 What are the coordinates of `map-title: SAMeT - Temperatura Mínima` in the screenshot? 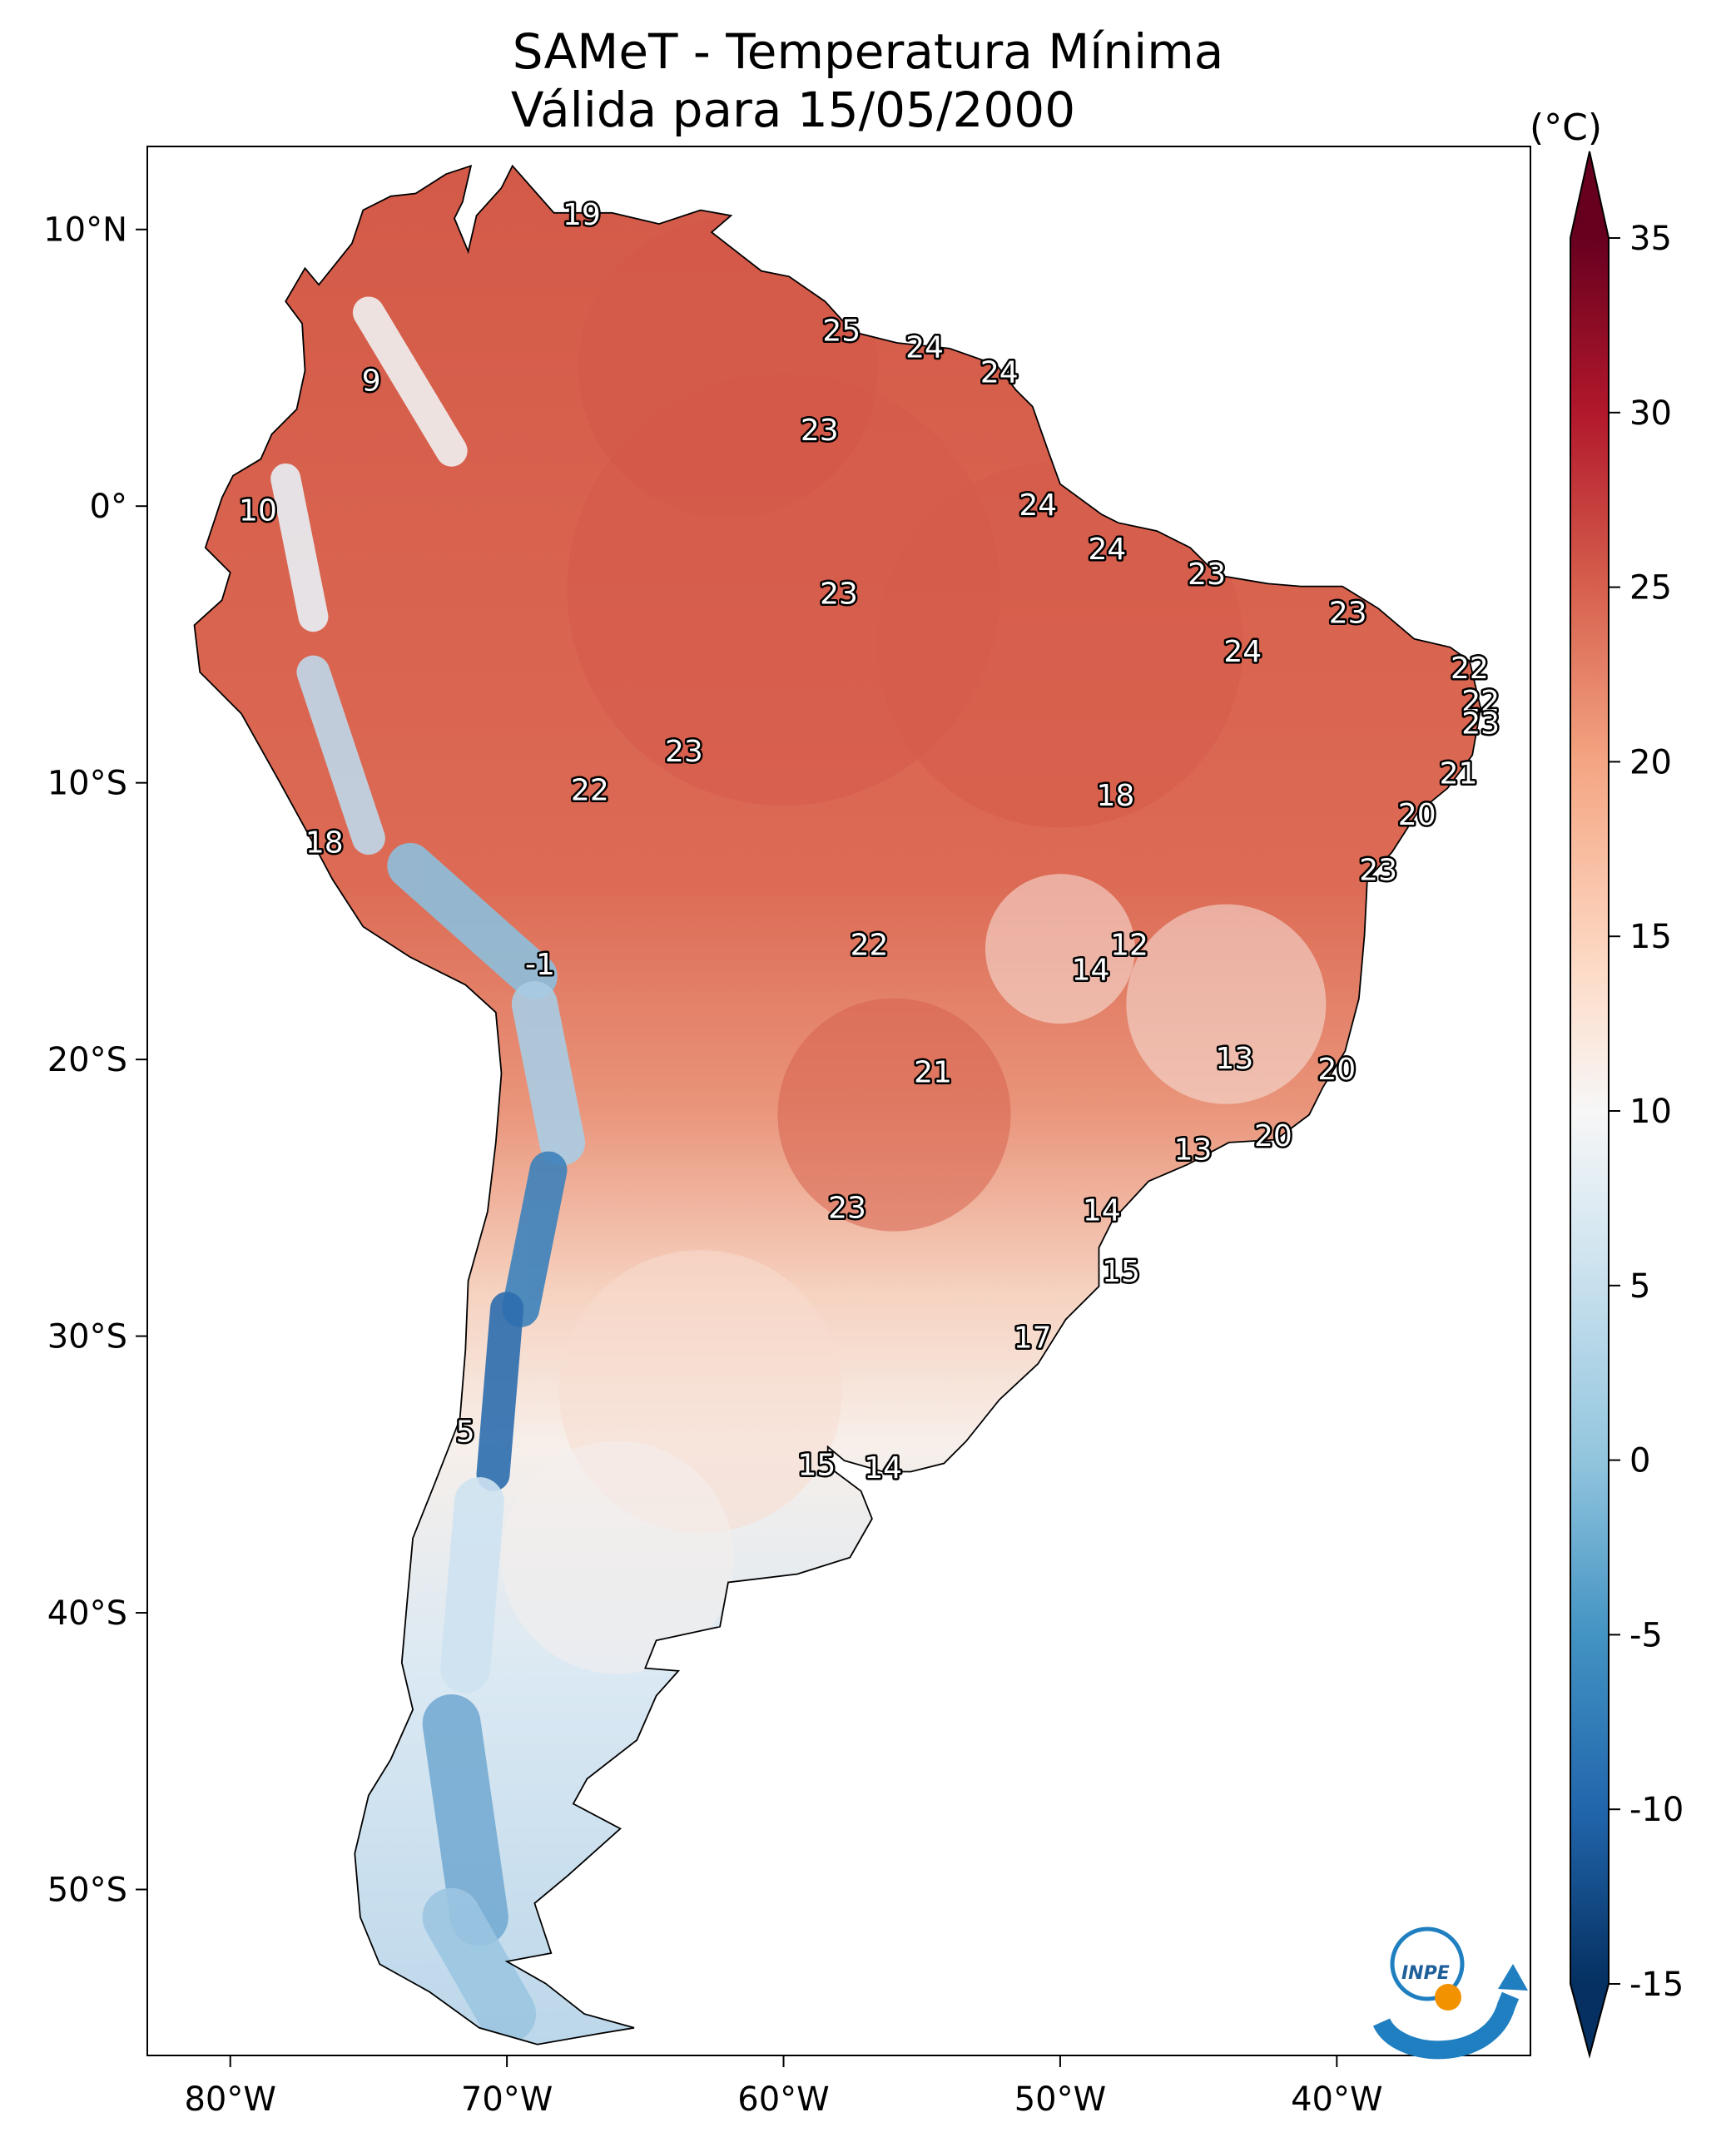 It's located at (868, 51).